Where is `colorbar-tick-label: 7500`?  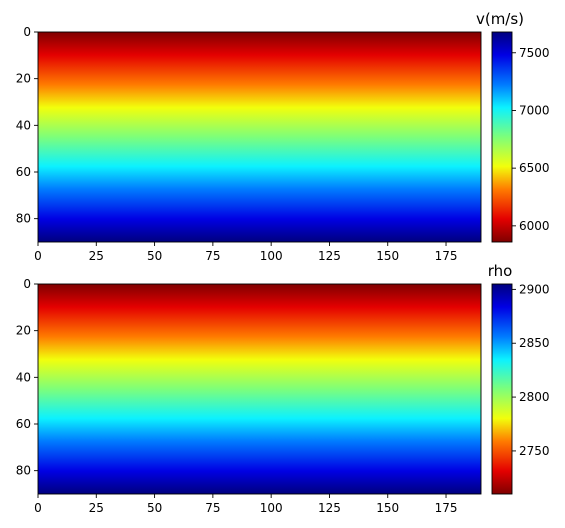 colorbar-tick-label: 7500 is located at coordinates (534, 53).